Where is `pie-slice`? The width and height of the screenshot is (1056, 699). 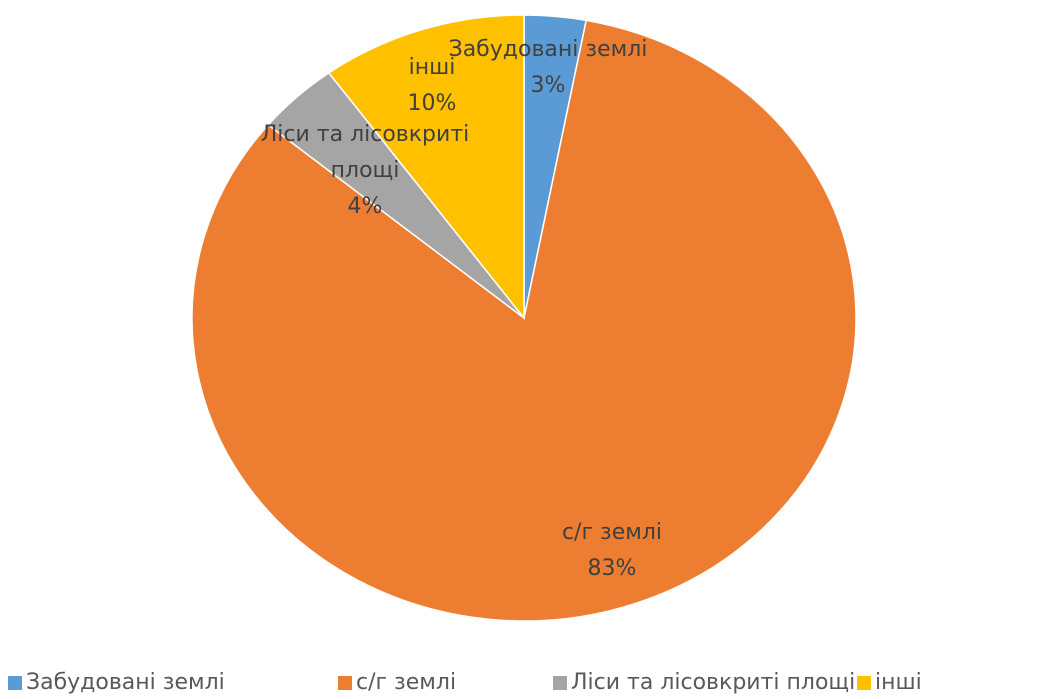
pie-slice is located at coordinates (426, 167).